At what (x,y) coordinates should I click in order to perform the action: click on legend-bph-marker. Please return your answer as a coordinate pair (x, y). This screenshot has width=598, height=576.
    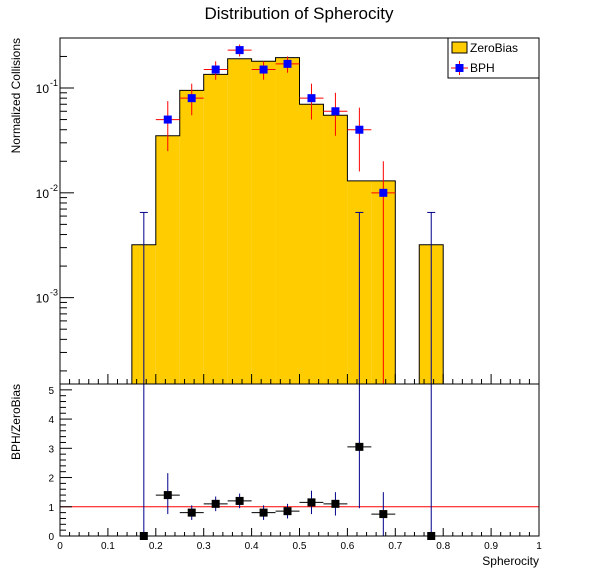
    Looking at the image, I should click on (459, 68).